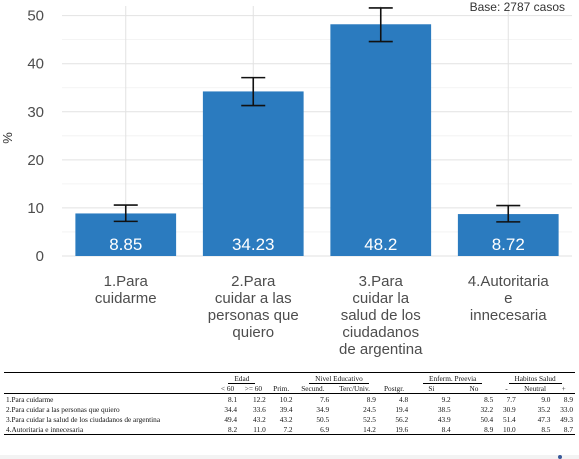  Describe the element at coordinates (35, 160) in the screenshot. I see `y-tick-label: 20` at that location.